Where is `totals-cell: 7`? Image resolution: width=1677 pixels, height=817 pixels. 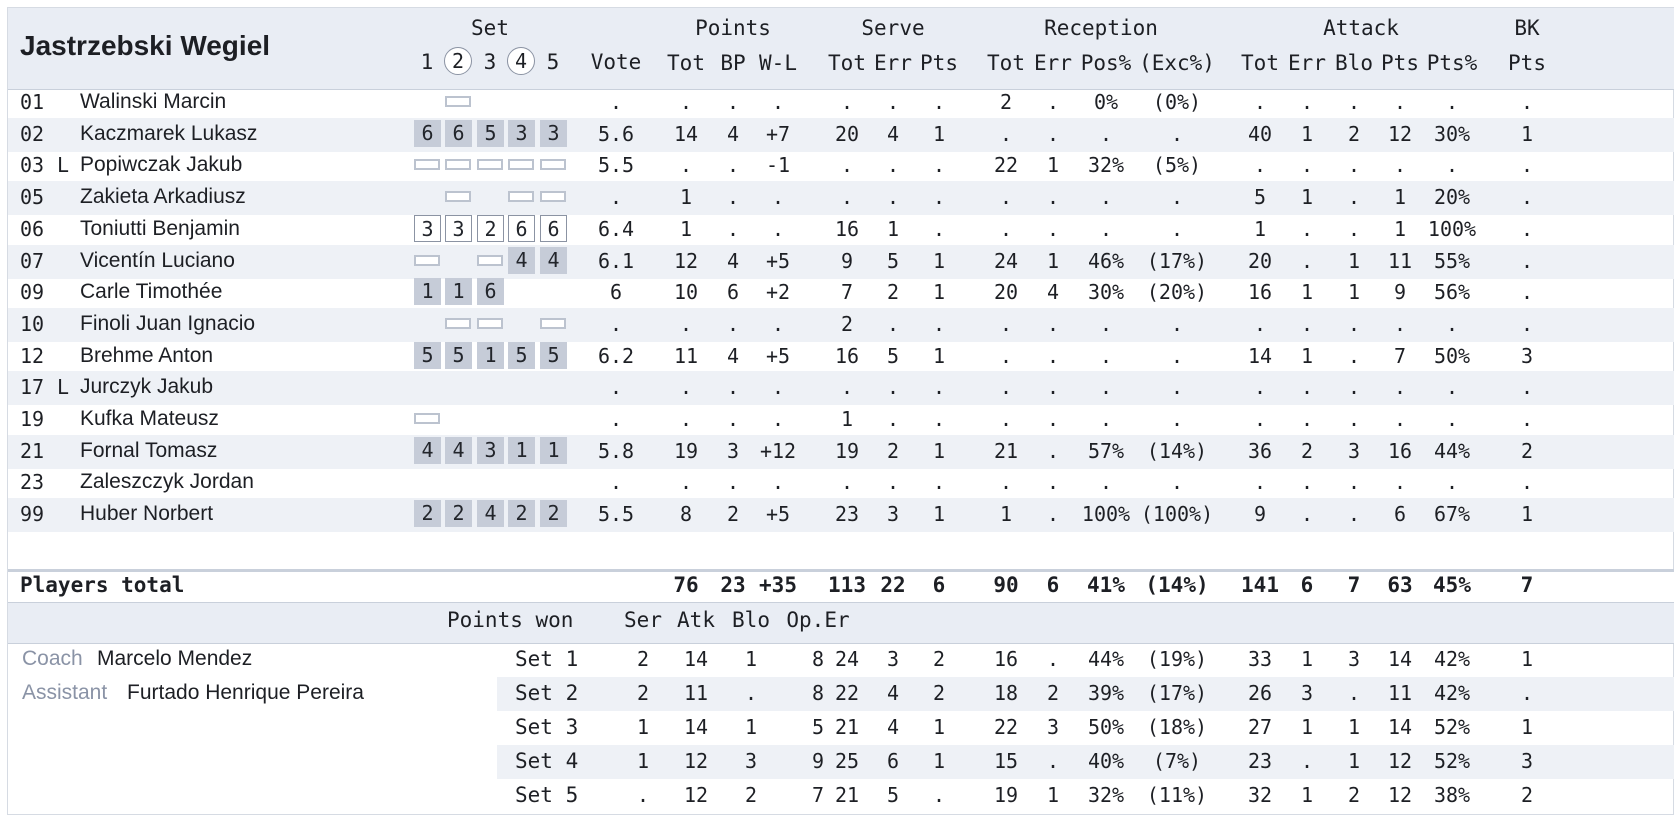 totals-cell: 7 is located at coordinates (1354, 585).